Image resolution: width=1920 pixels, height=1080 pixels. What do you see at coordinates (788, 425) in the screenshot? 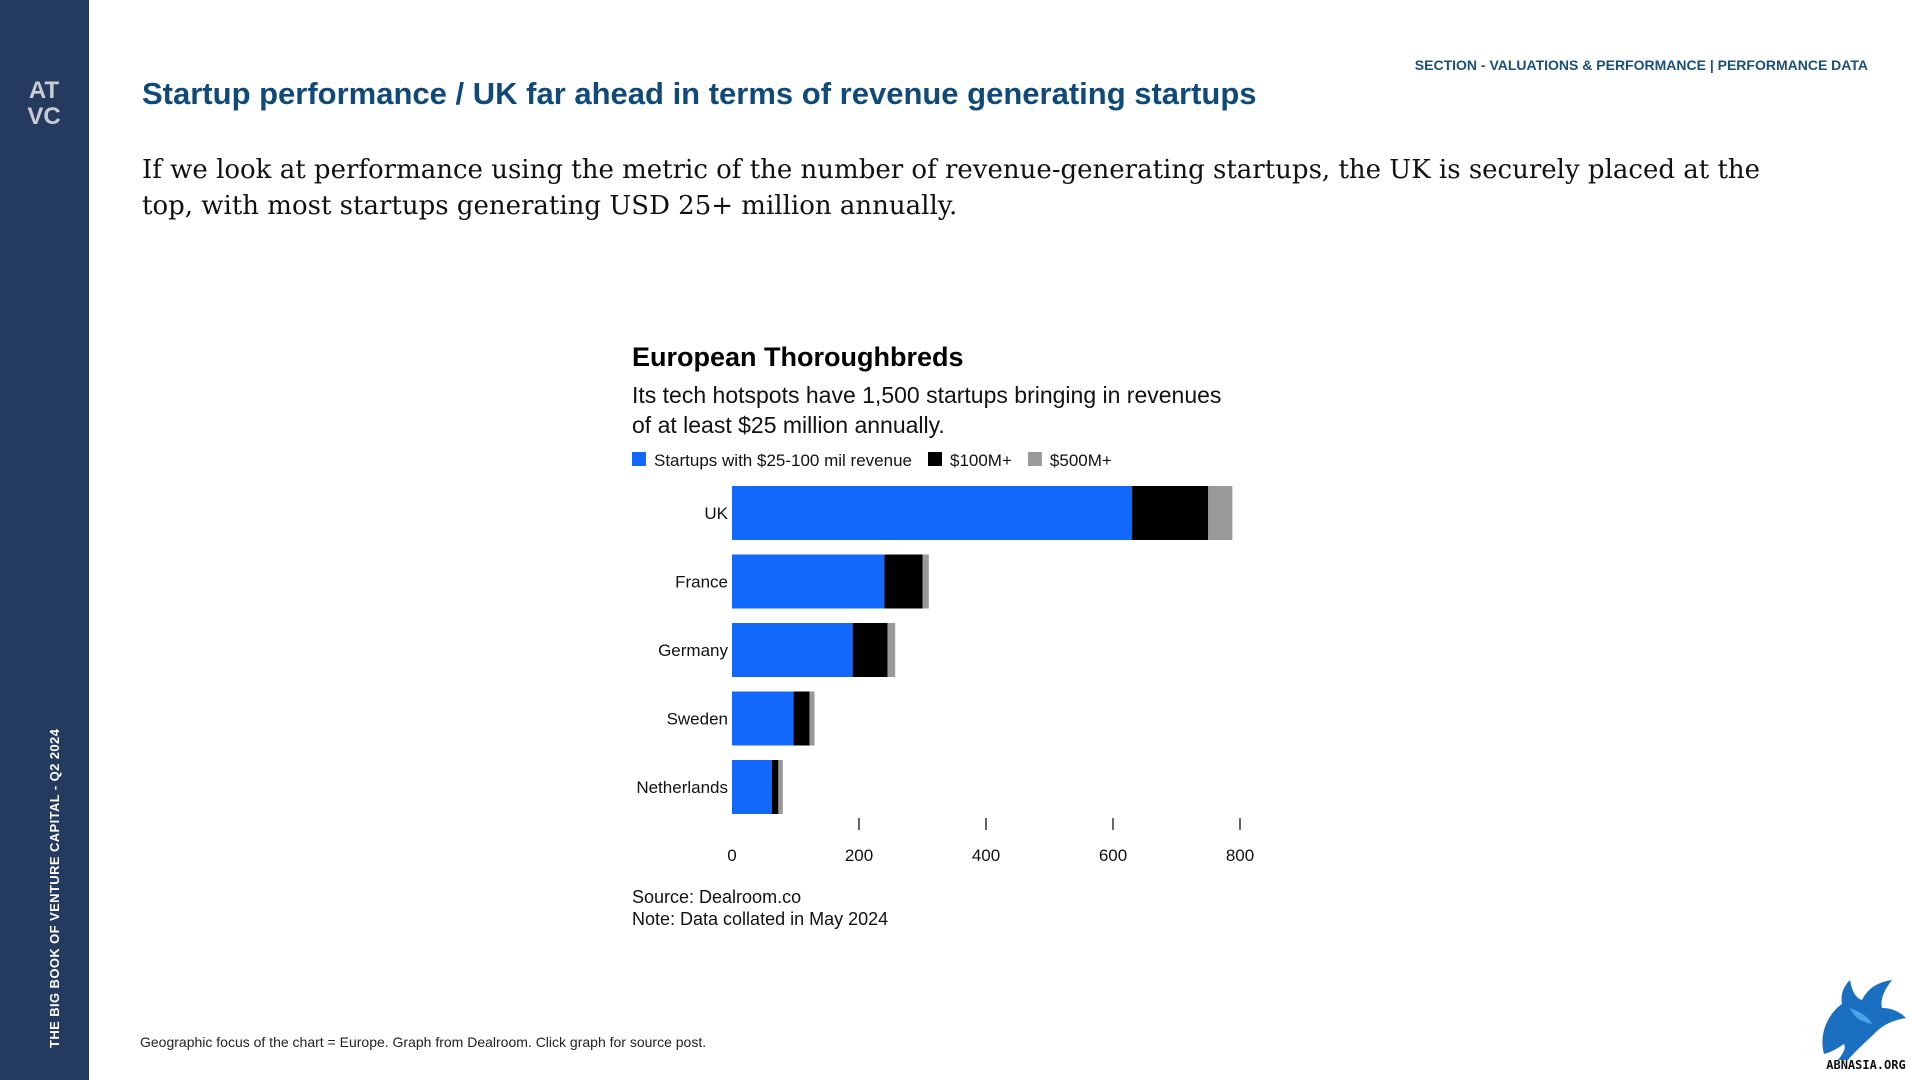
I see `chart-subtitle-line-2: of at least $25 million annually.` at bounding box center [788, 425].